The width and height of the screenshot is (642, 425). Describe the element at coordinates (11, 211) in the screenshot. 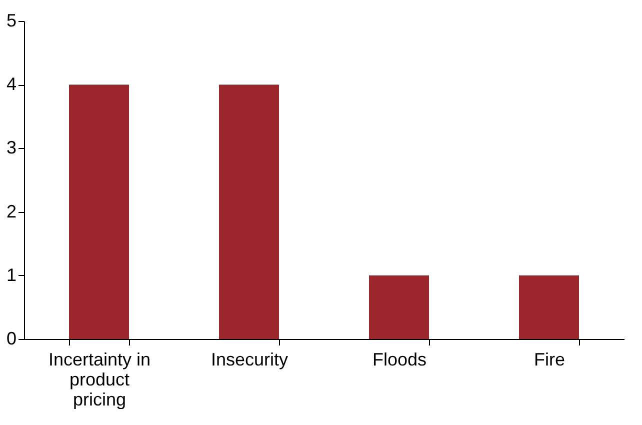

I see `y-tick-label: 2` at that location.